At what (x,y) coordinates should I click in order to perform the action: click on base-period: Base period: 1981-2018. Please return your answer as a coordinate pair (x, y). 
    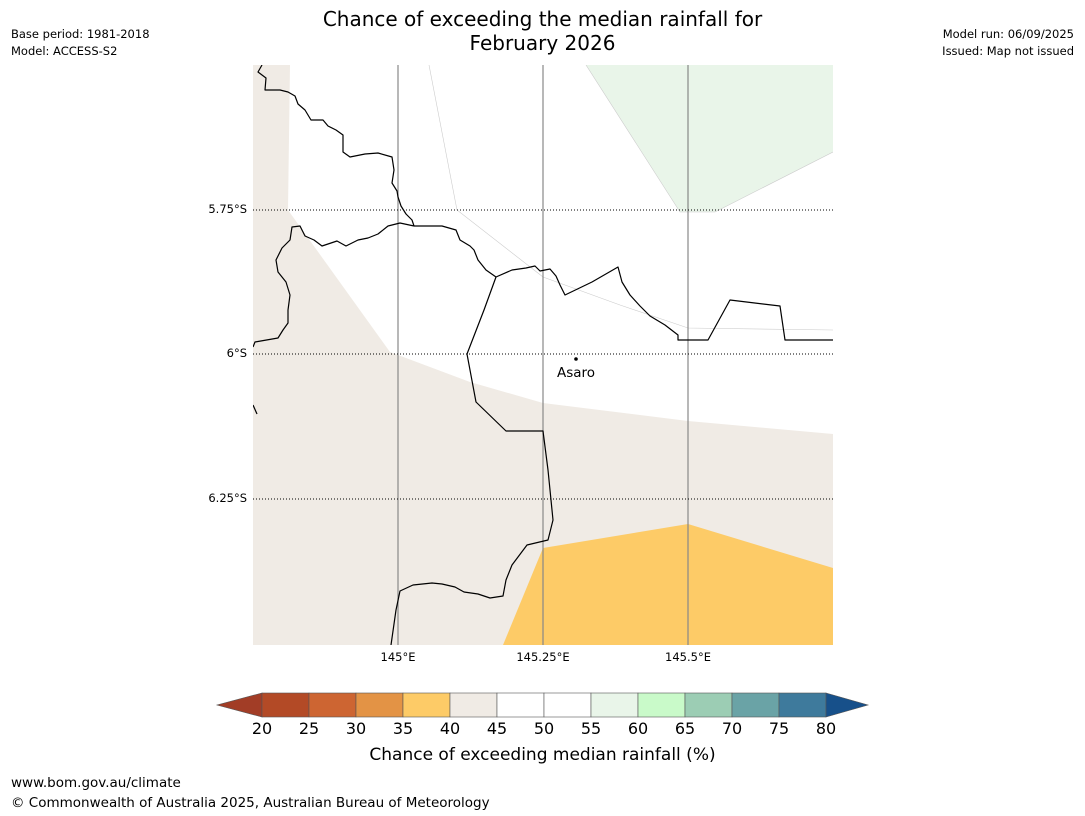
    Looking at the image, I should click on (80, 34).